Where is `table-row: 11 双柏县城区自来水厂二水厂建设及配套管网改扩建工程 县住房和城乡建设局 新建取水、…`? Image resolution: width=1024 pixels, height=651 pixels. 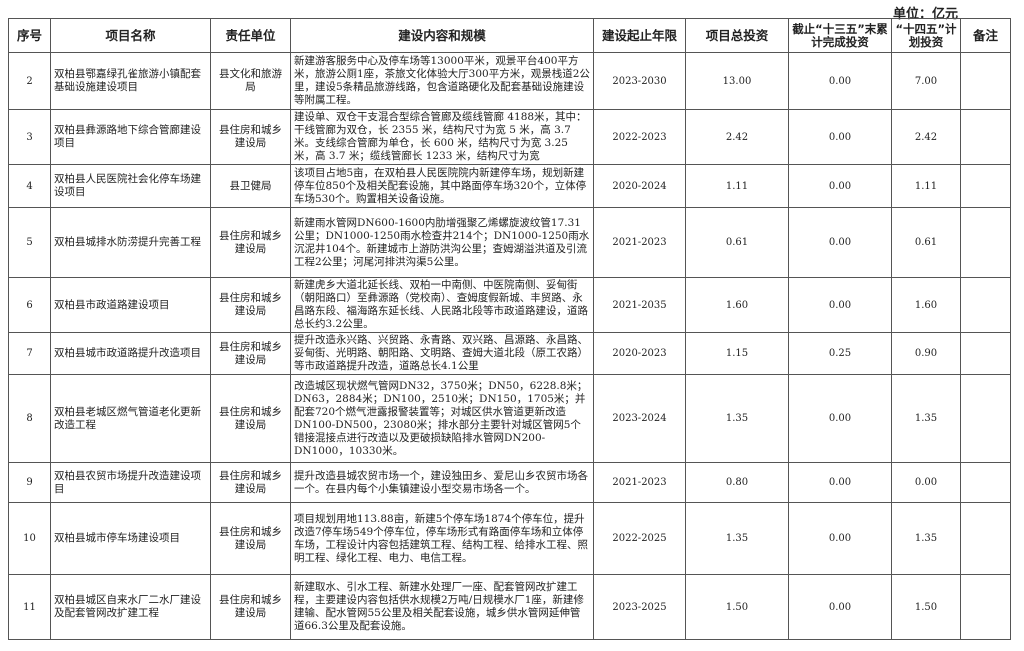
table-row: 11 双柏县城区自来水厂二水厂建设及配套管网改扩建工程 县住房和城乡建设局 新建取水、… is located at coordinates (509, 607).